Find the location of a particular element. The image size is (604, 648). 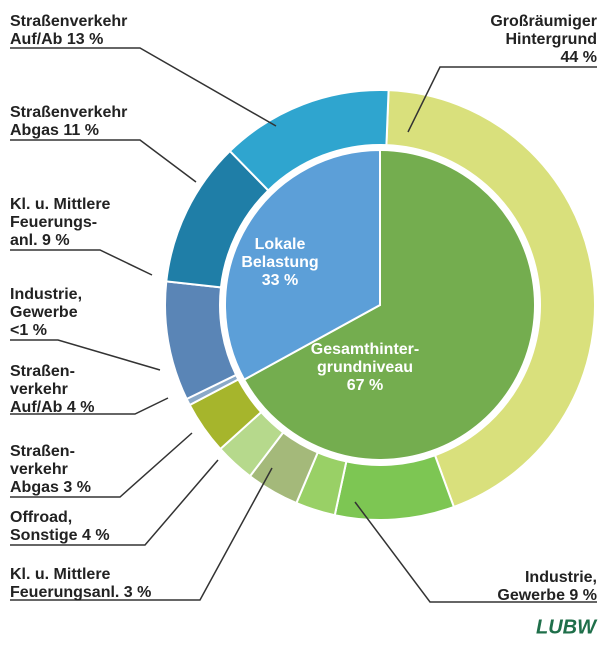

inner-label: Gesamthinter- is located at coordinates (365, 349).